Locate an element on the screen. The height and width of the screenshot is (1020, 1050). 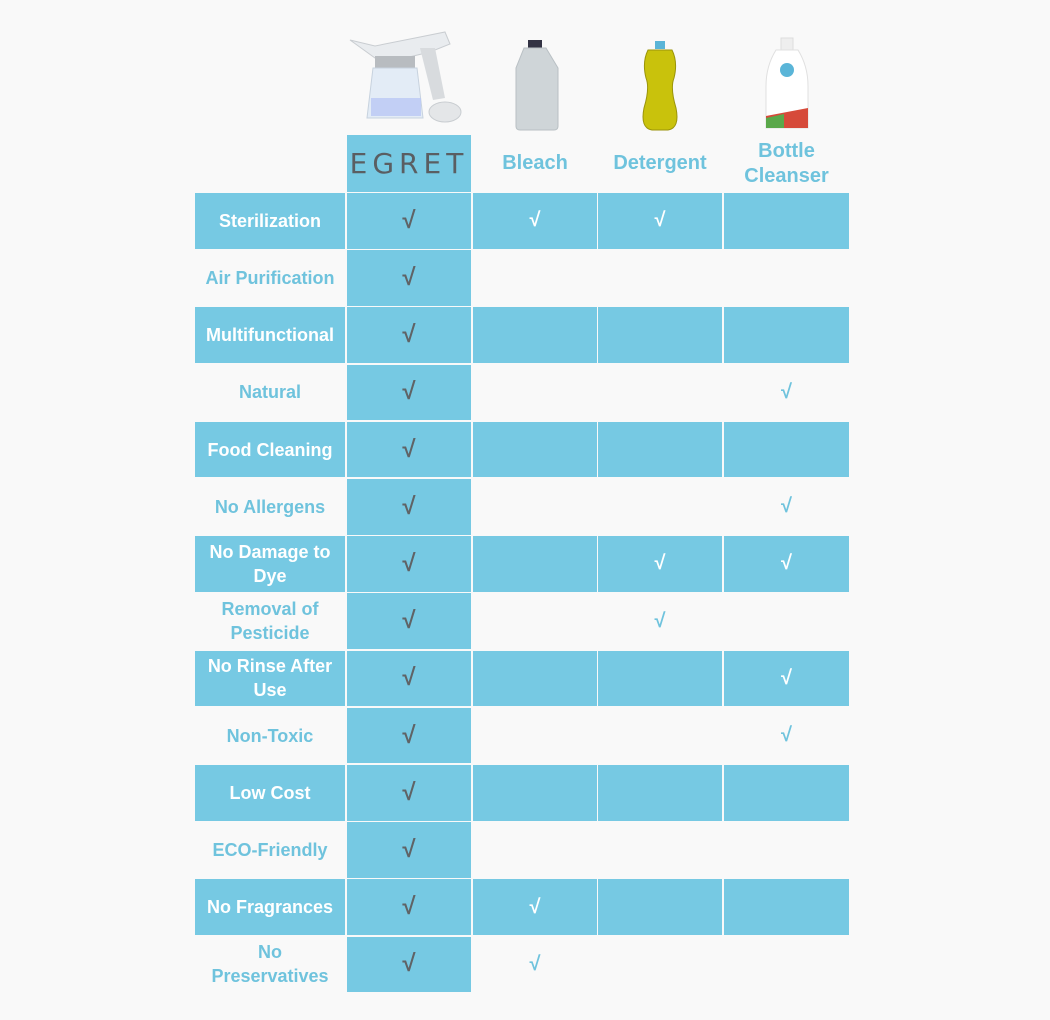
row-label: Low Cost is located at coordinates (270, 793).